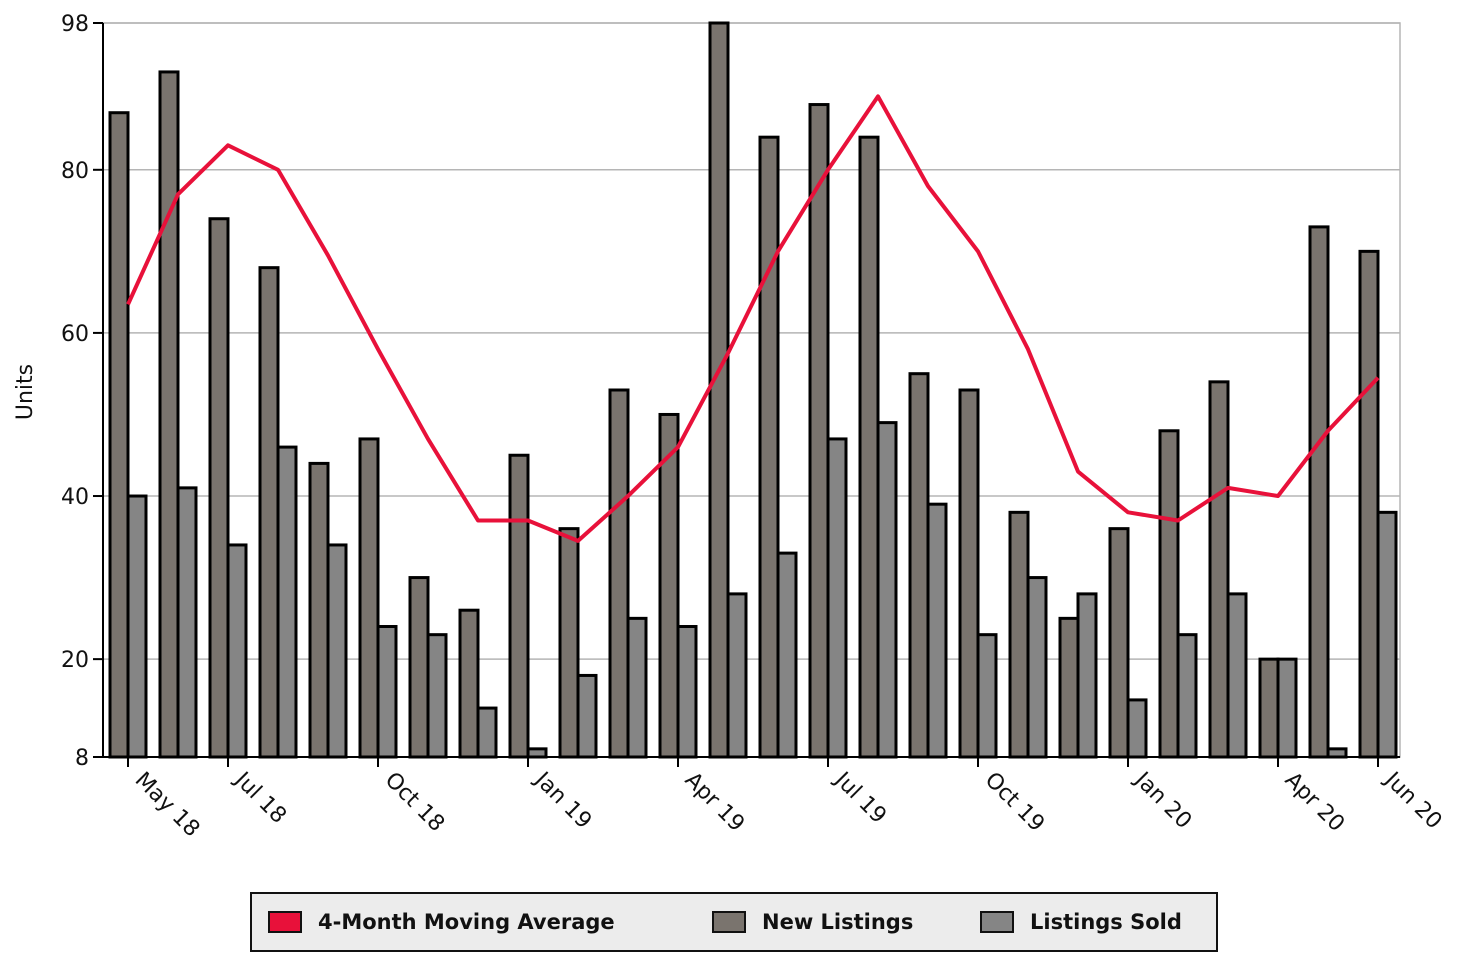 This screenshot has width=1476, height=955. What do you see at coordinates (1162, 800) in the screenshot?
I see `x-tick-label: Jan 20` at bounding box center [1162, 800].